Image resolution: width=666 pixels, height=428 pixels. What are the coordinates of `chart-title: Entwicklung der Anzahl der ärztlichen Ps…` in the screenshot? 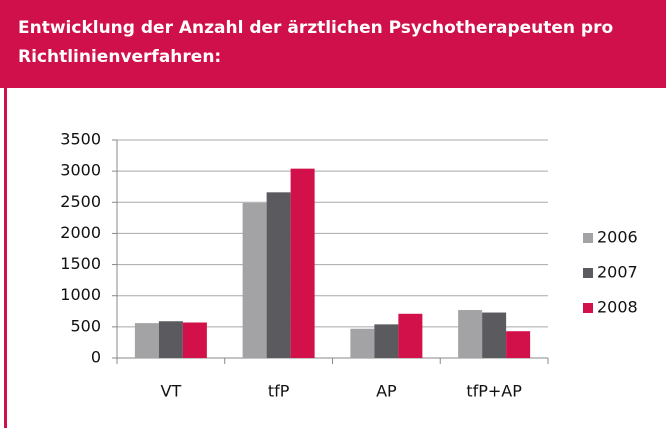 It's located at (316, 42).